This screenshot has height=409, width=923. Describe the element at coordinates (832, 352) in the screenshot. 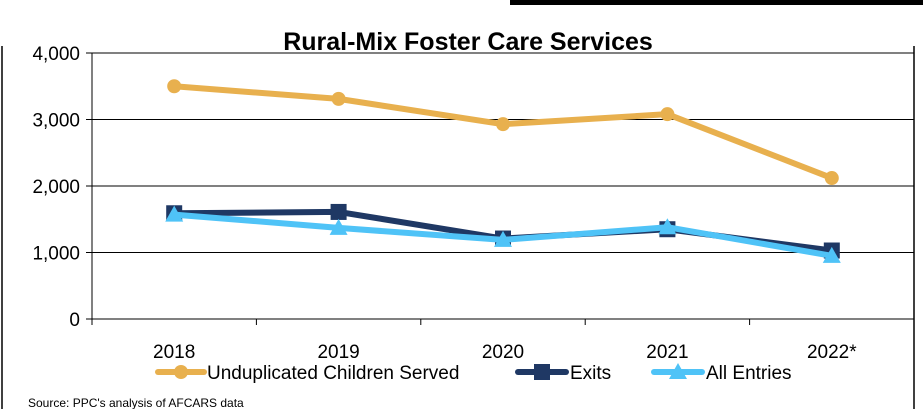

I see `x-tick-label: 2022*` at that location.